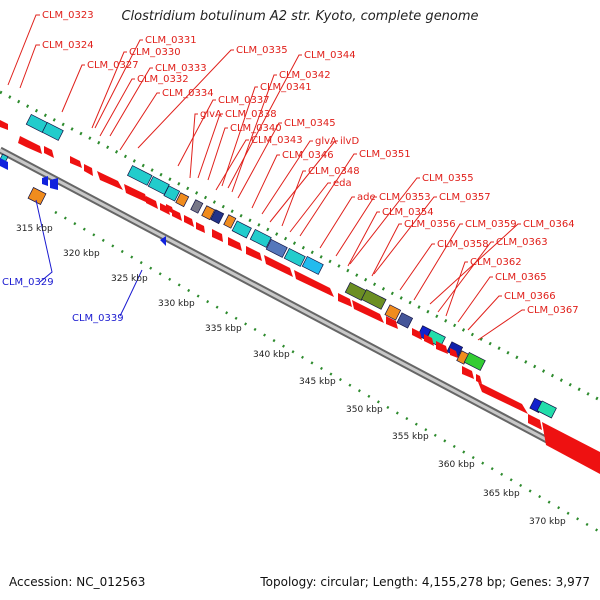  What do you see at coordinates (342, 183) in the screenshot?
I see `gene-label: eda` at bounding box center [342, 183].